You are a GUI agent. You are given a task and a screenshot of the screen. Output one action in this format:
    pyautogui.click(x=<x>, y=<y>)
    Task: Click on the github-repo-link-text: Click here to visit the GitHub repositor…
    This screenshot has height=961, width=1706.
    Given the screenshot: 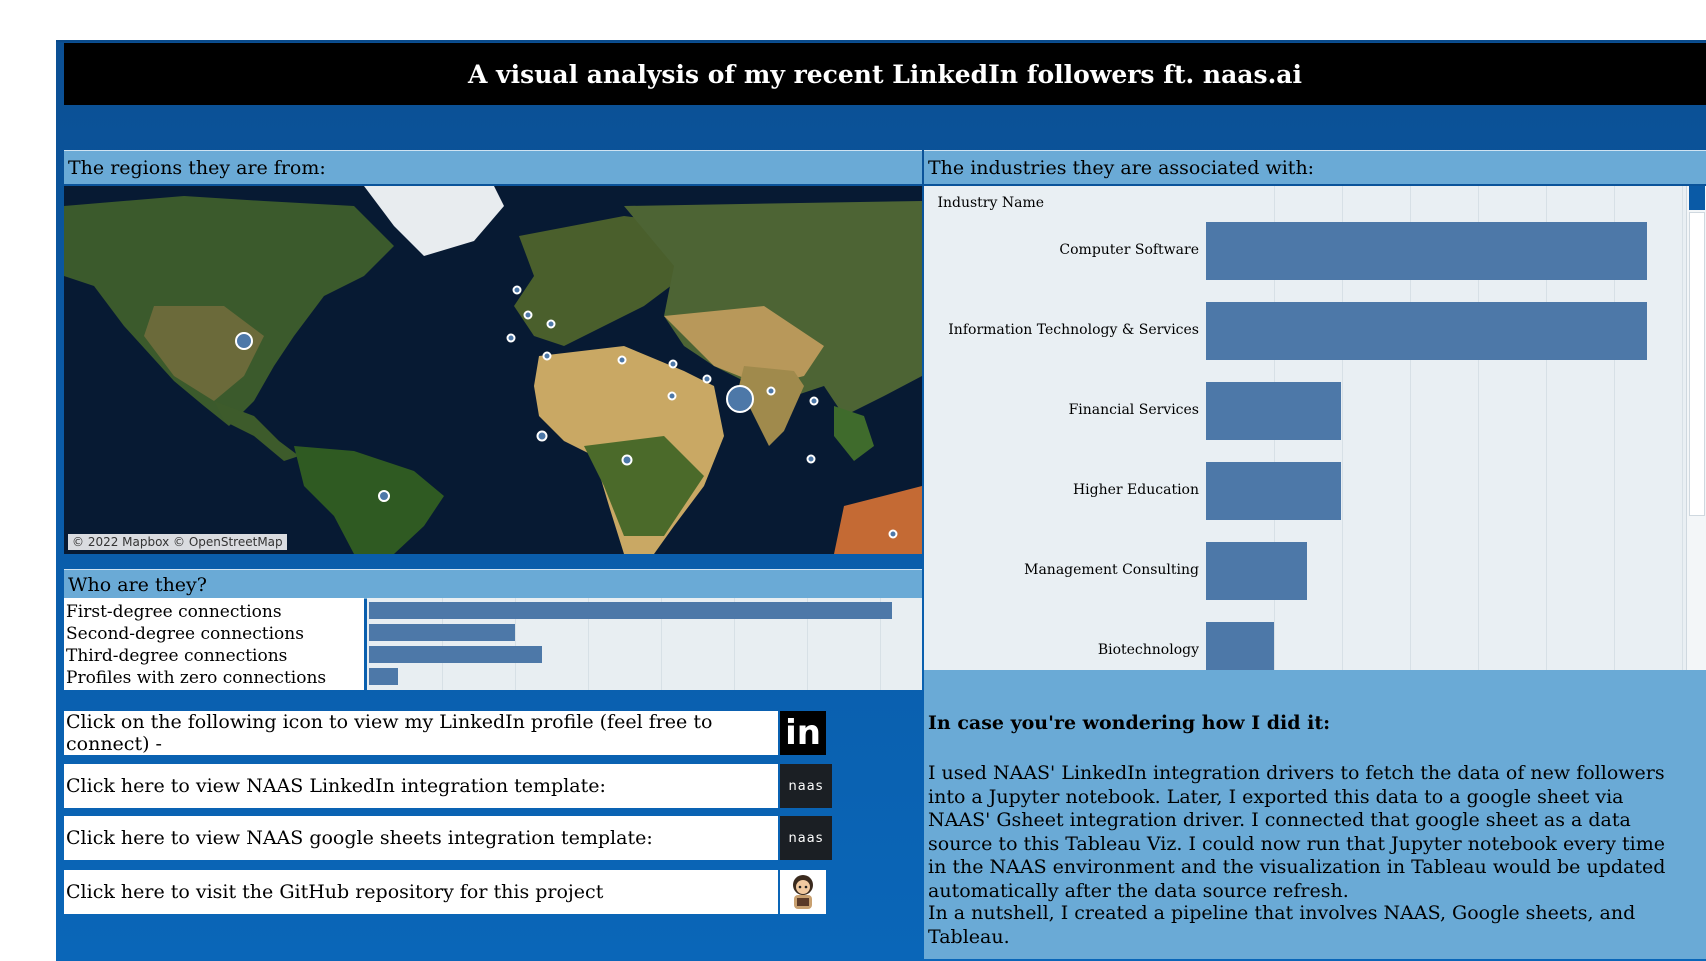 What is the action you would take?
    pyautogui.click(x=335, y=892)
    